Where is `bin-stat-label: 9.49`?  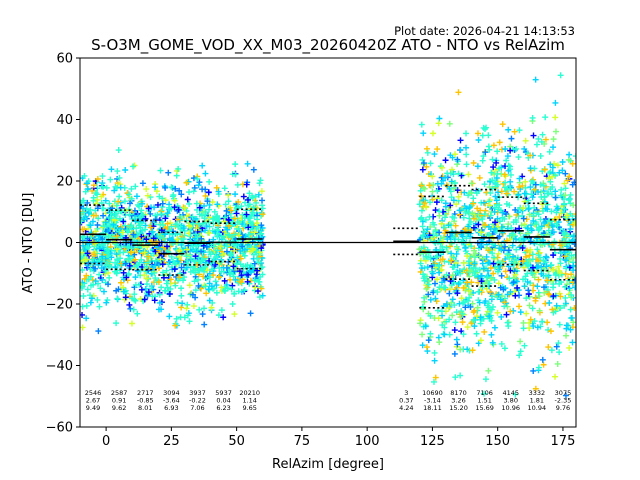
bin-stat-label: 9.49 is located at coordinates (93, 408).